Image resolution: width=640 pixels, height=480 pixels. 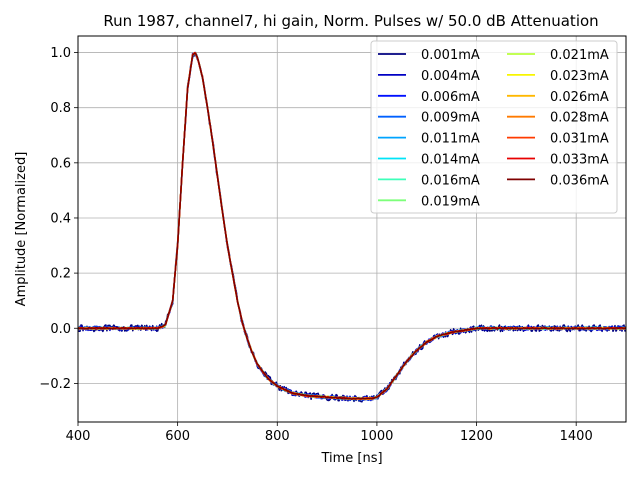 I want to click on x-tick-label: 1400, so click(x=576, y=436).